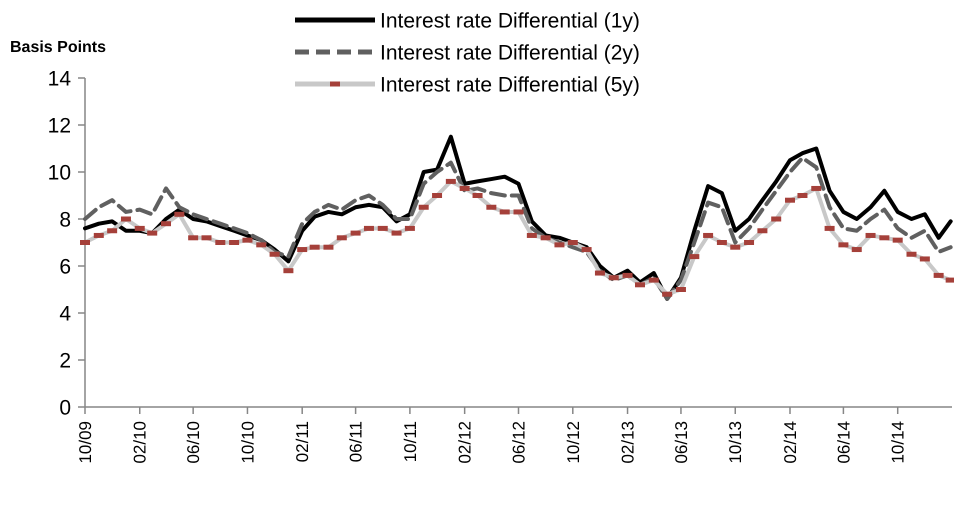 This screenshot has height=517, width=954. I want to click on x-tick-label: 06/10, so click(194, 442).